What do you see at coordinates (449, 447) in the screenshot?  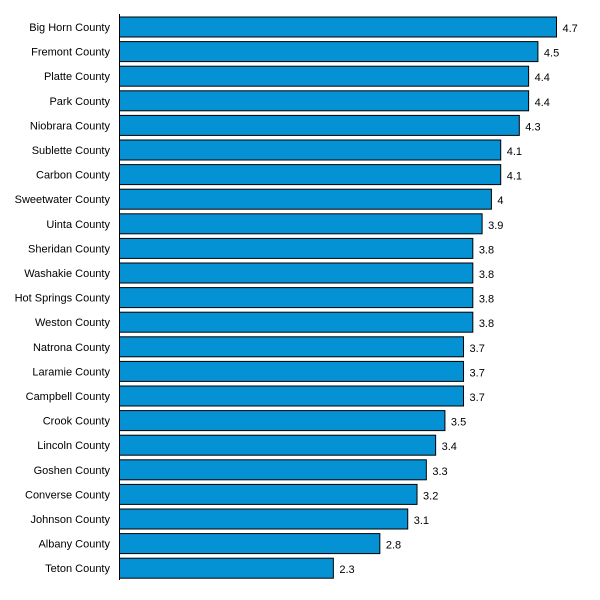 I see `value-label: 3.4` at bounding box center [449, 447].